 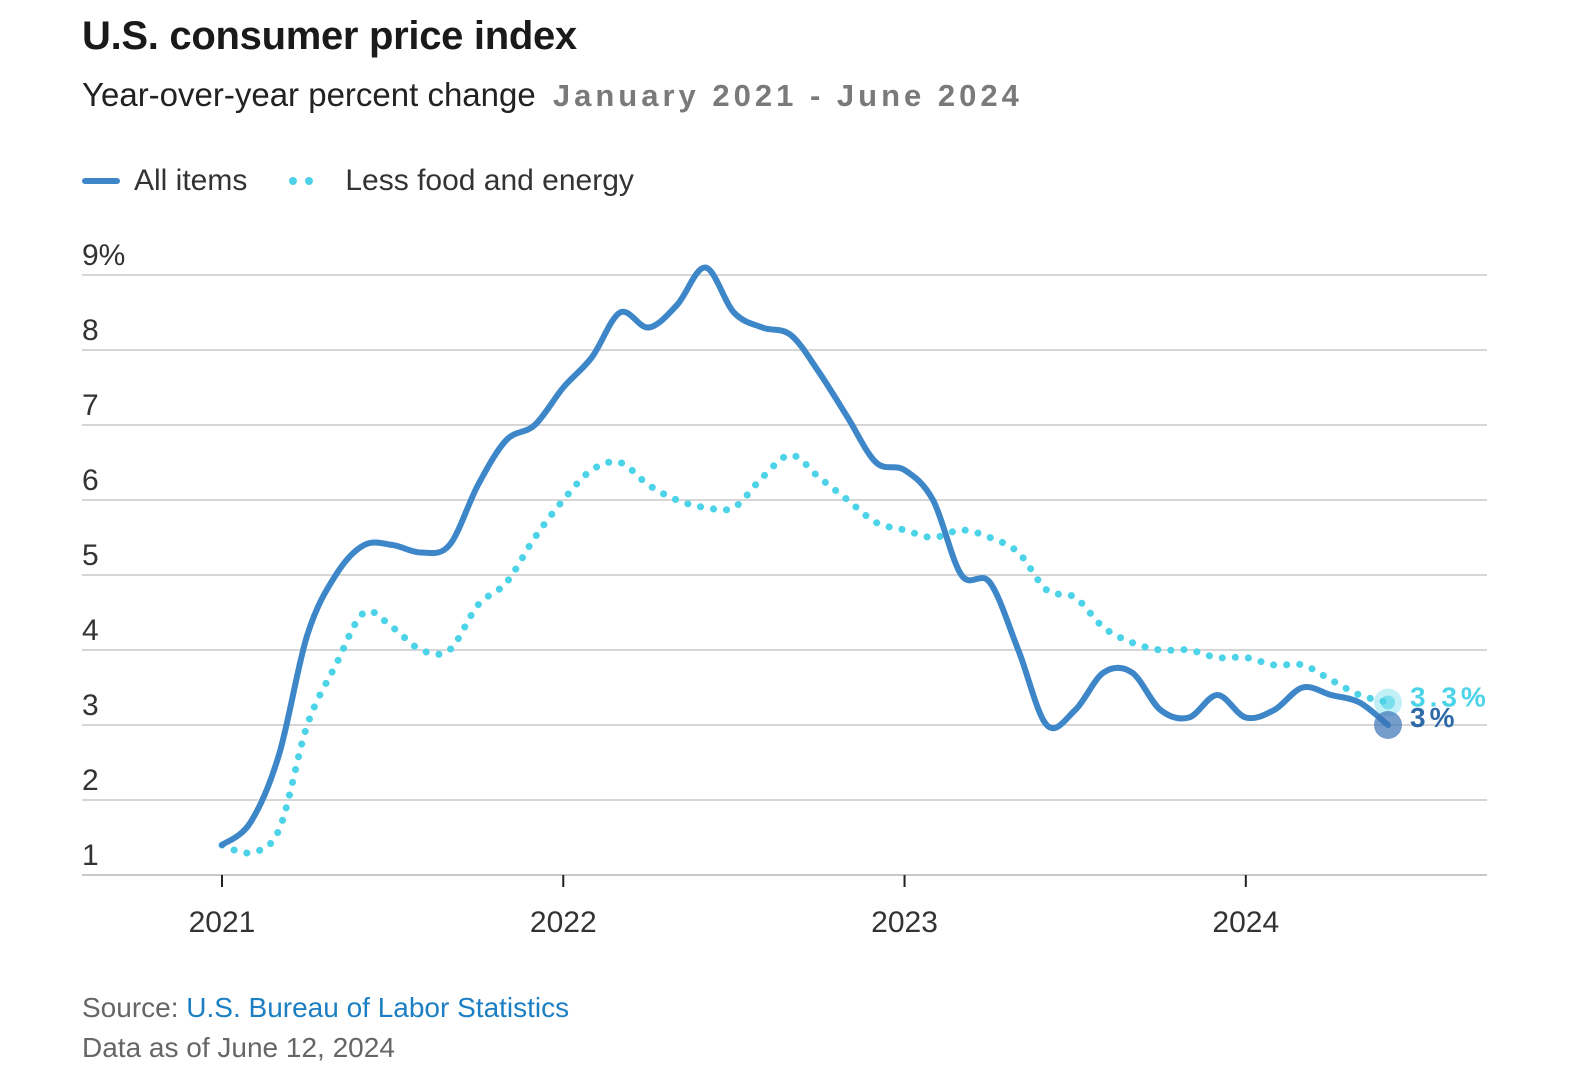 I want to click on legend-item-all-items: All items, so click(x=164, y=181).